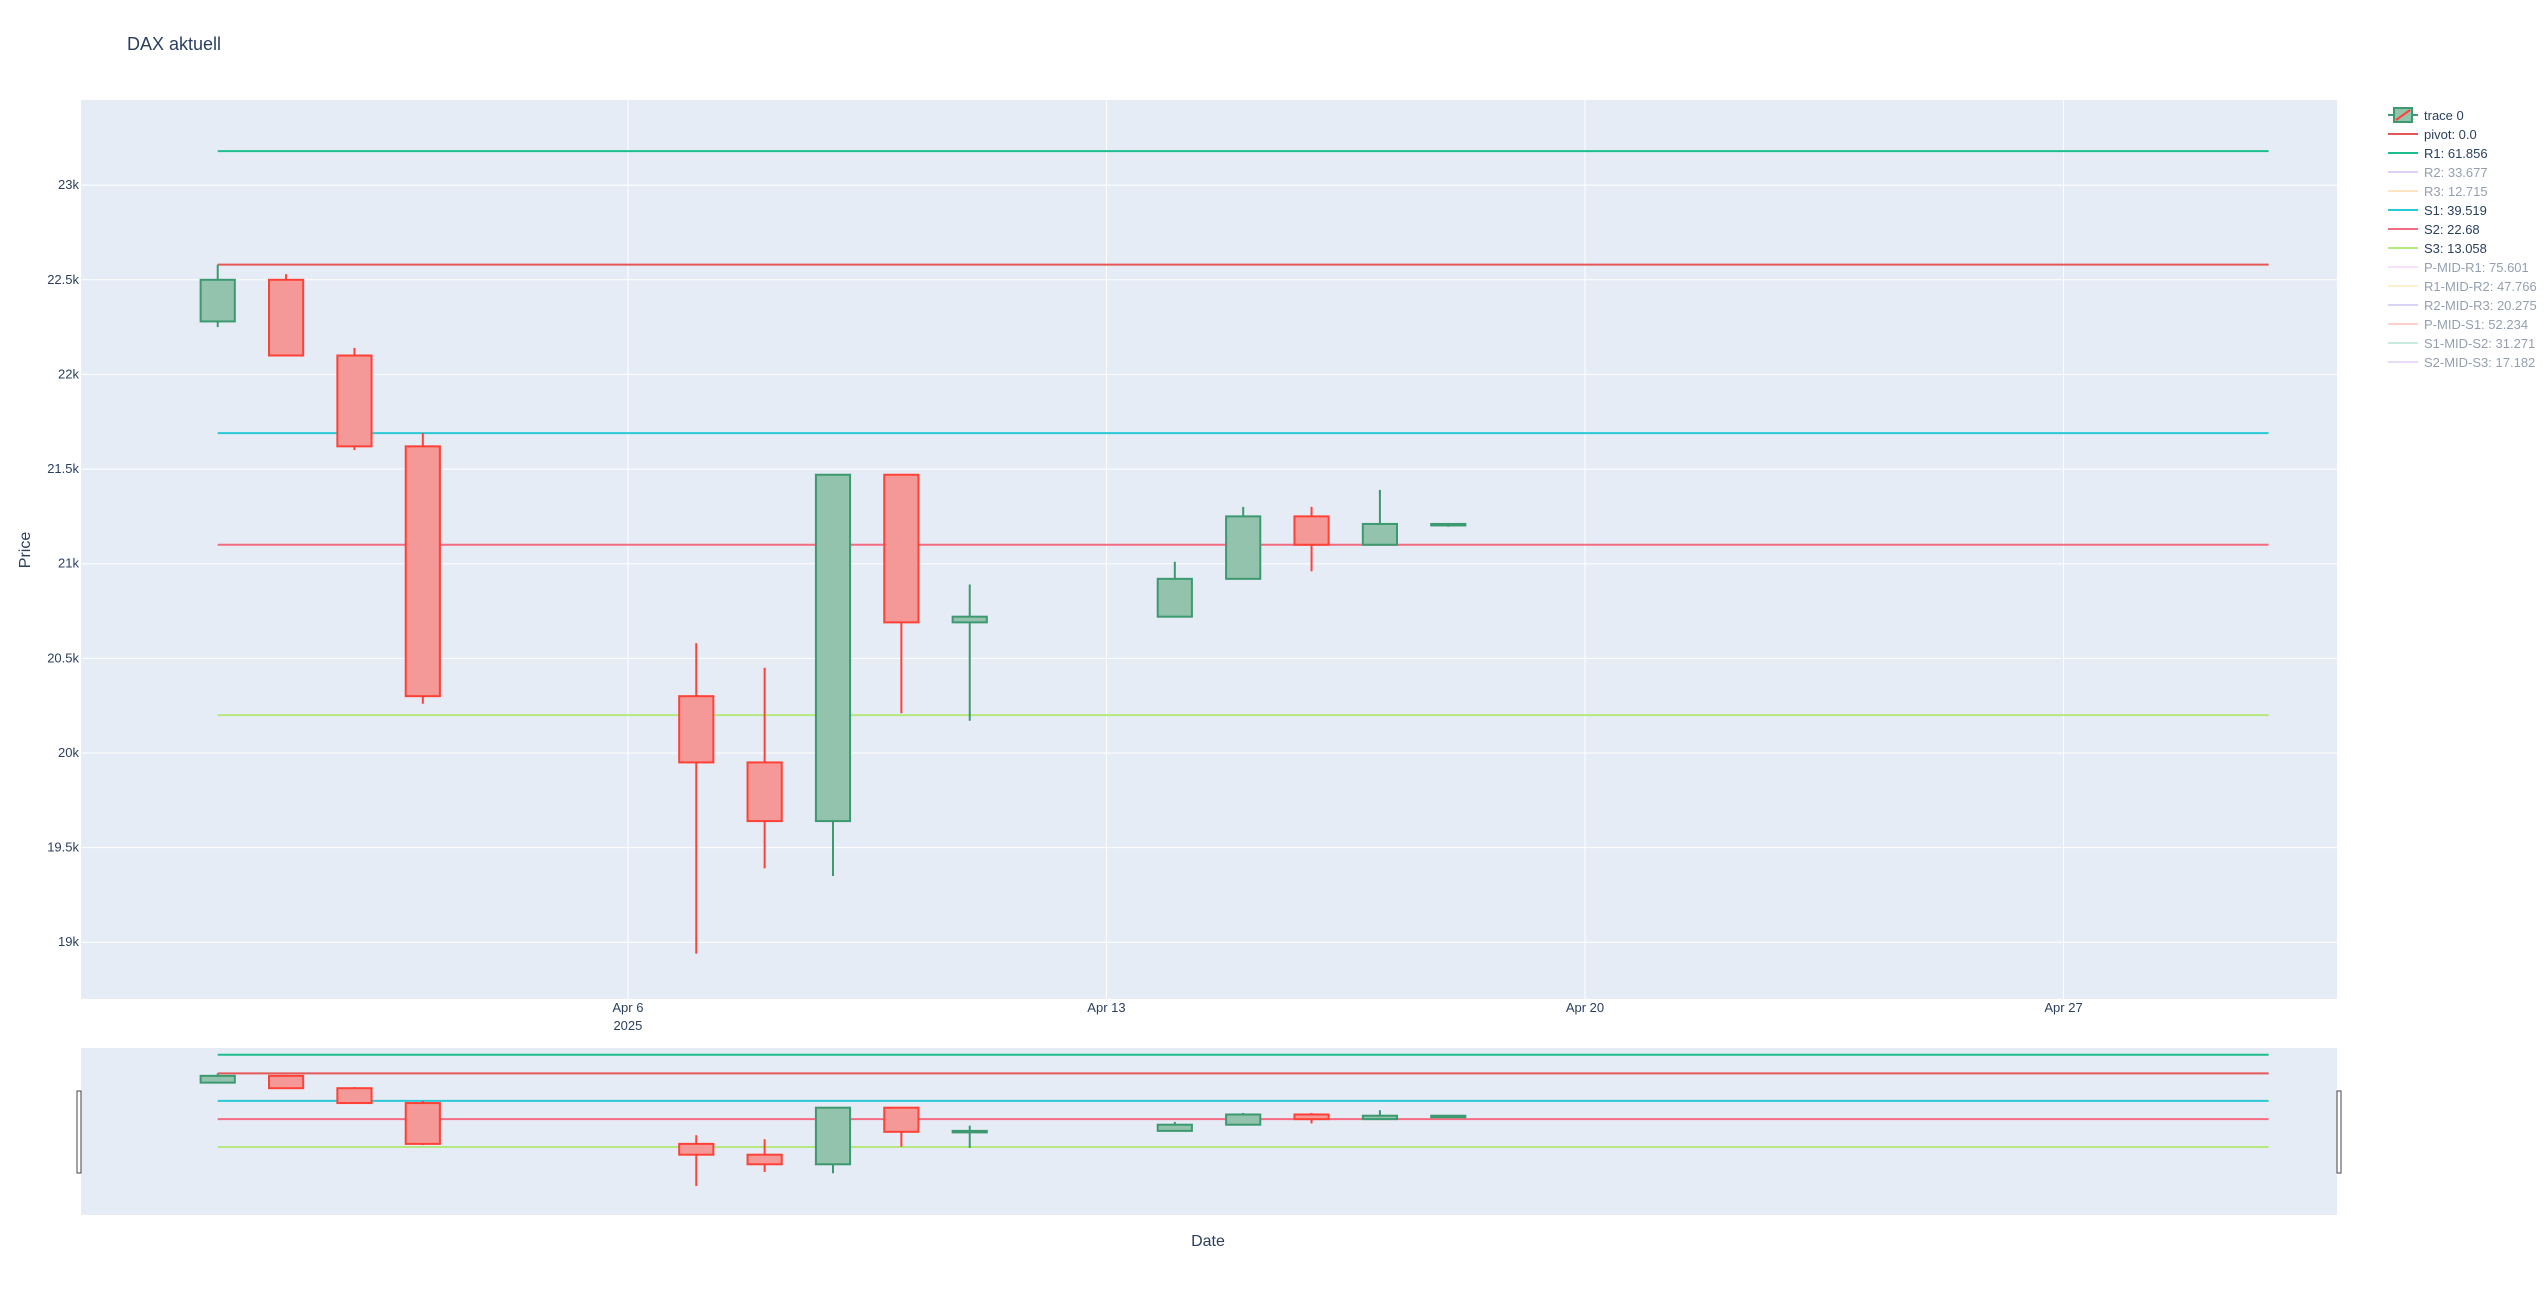 The width and height of the screenshot is (2544, 1295). I want to click on y-tick-label: 19.5k, so click(63, 847).